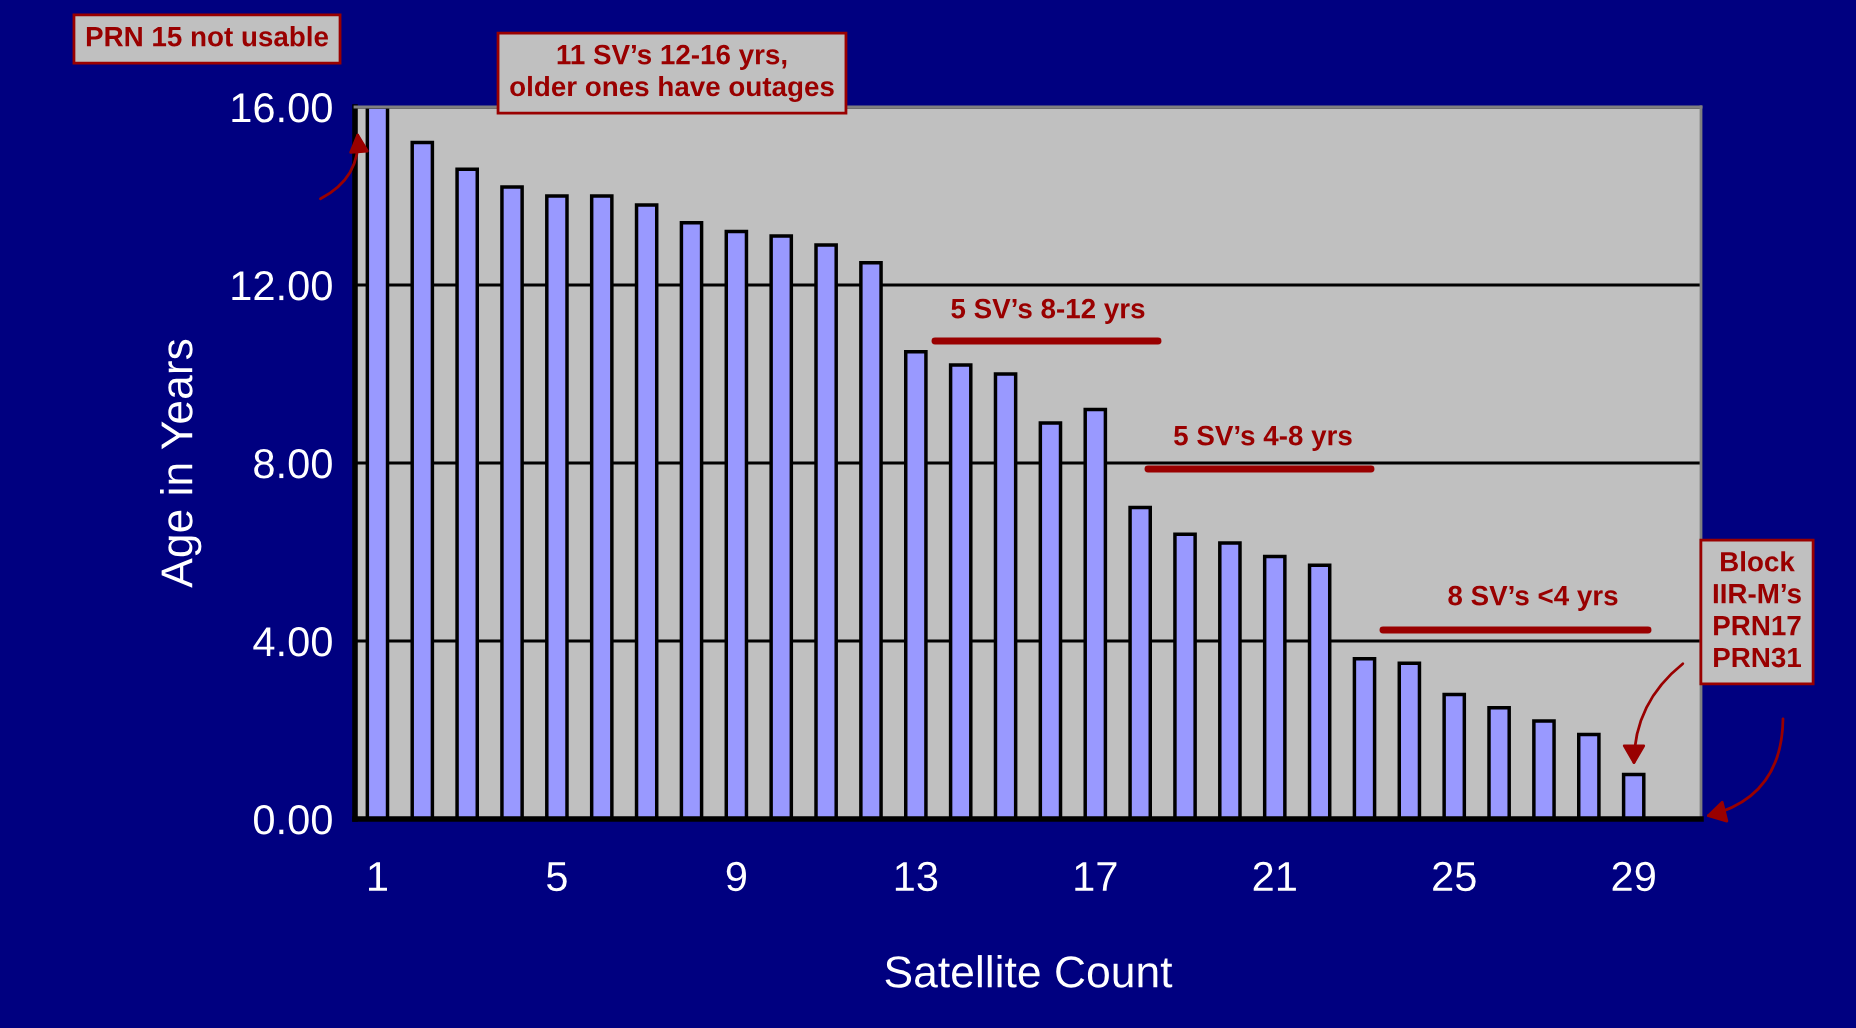 This screenshot has height=1028, width=1856. I want to click on y-tick-label: 4.00, so click(292, 642).